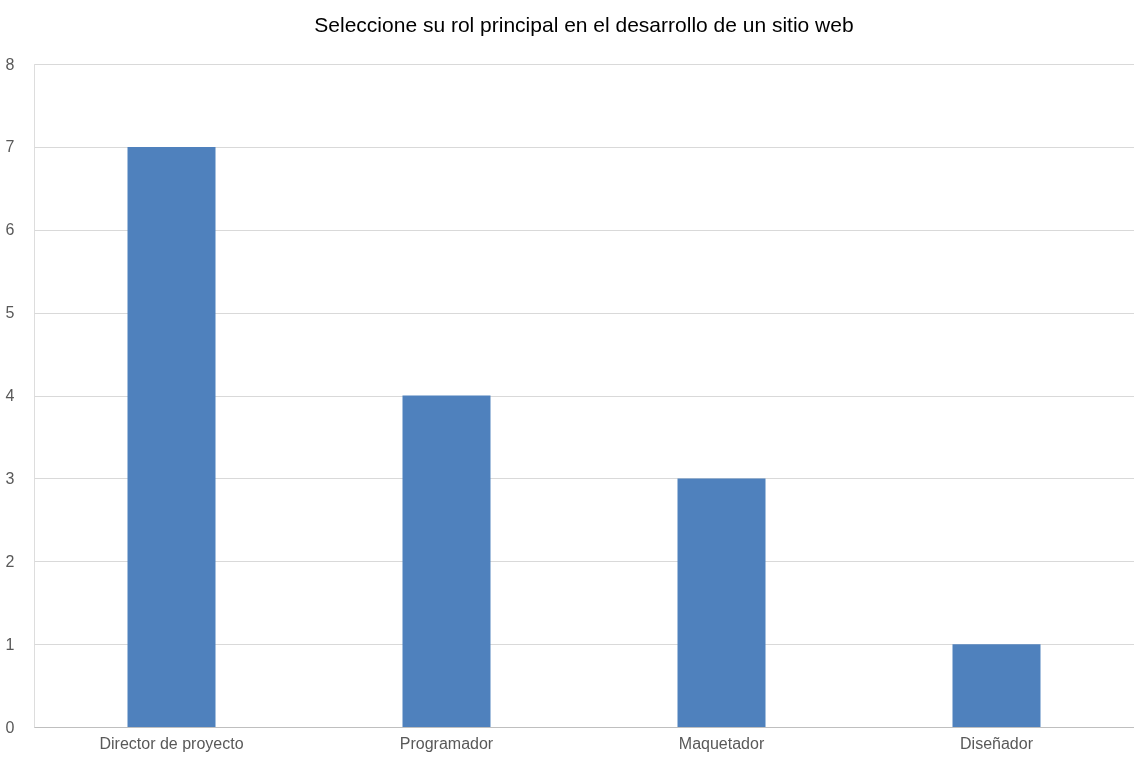 This screenshot has height=776, width=1144. I want to click on y-tick-label: 4, so click(10, 395).